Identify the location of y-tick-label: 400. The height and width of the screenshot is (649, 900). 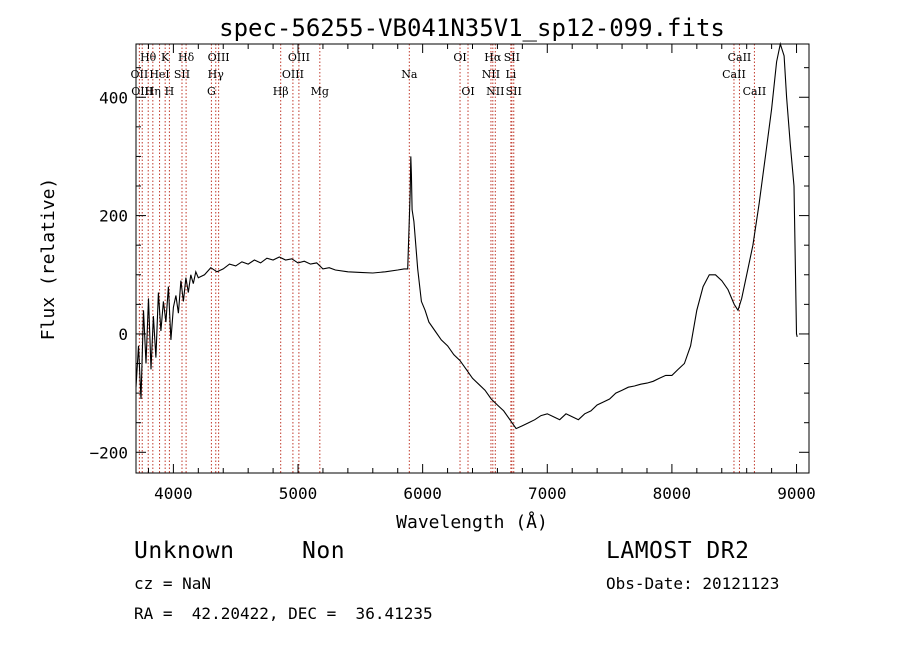
(113, 97).